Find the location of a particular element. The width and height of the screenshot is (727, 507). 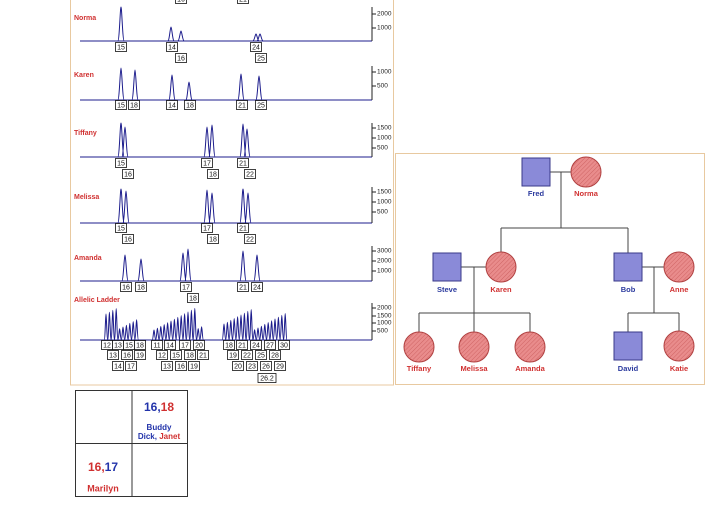

parent-name: Janet is located at coordinates (169, 436).